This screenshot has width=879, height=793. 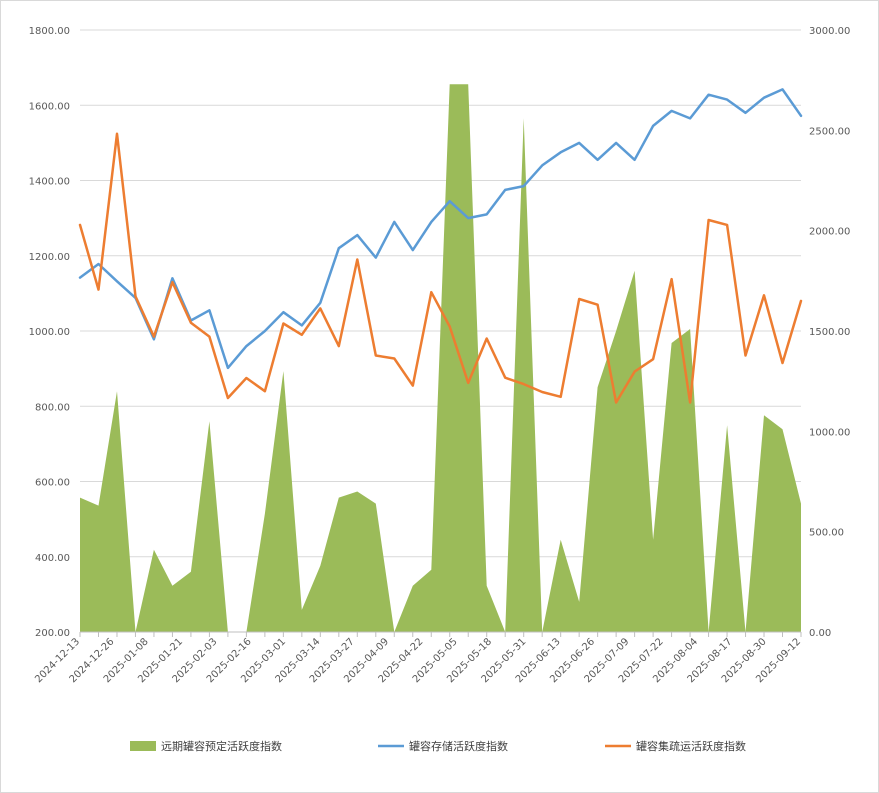 I want to click on legend-swatch, so click(x=143, y=746).